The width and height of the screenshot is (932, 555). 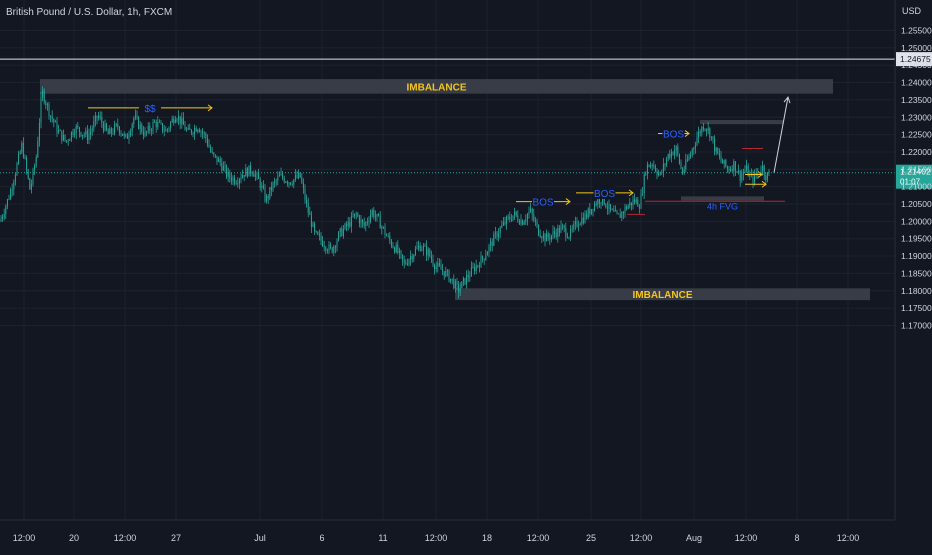 I want to click on zone-label: IMBALANCE, so click(x=437, y=87).